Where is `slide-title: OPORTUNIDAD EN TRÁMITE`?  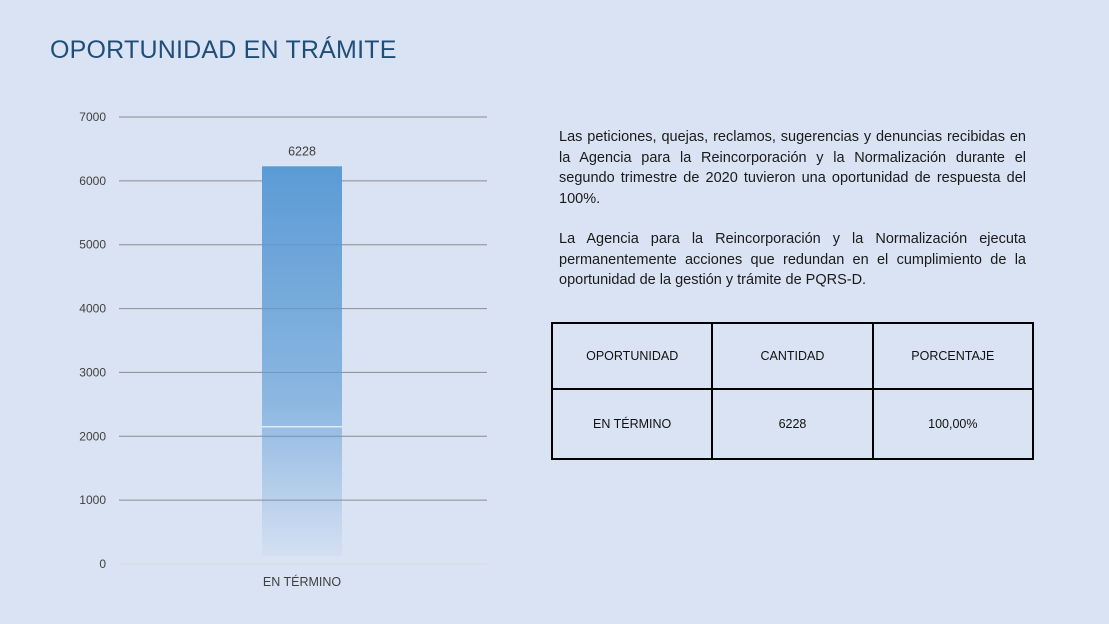 slide-title: OPORTUNIDAD EN TRÁMITE is located at coordinates (223, 50).